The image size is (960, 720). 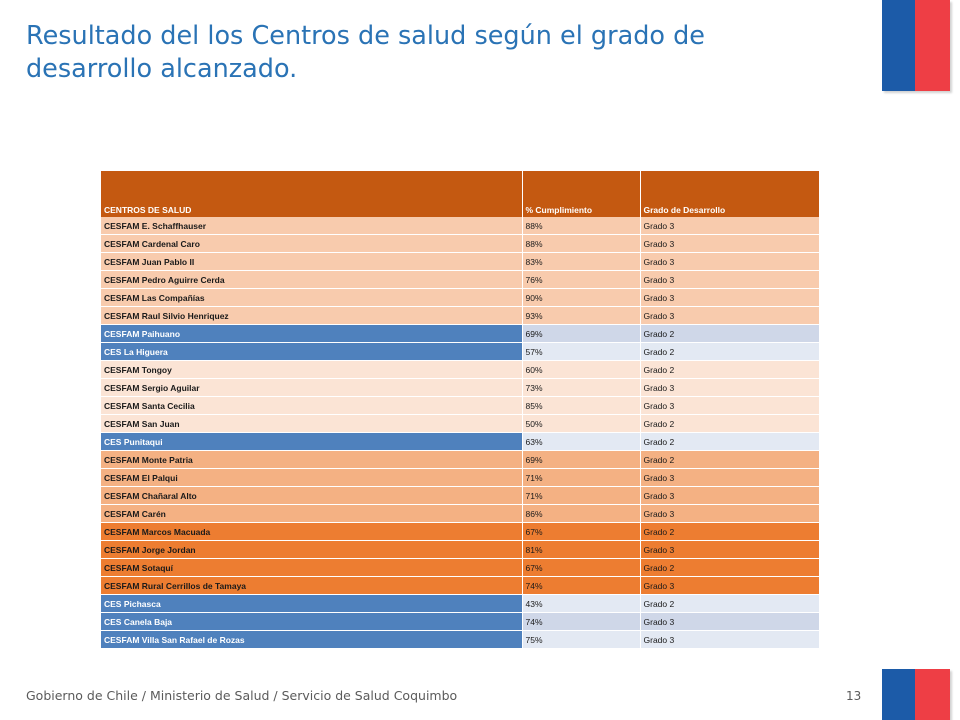 I want to click on cumplimiento-cell: 85%, so click(x=581, y=405).